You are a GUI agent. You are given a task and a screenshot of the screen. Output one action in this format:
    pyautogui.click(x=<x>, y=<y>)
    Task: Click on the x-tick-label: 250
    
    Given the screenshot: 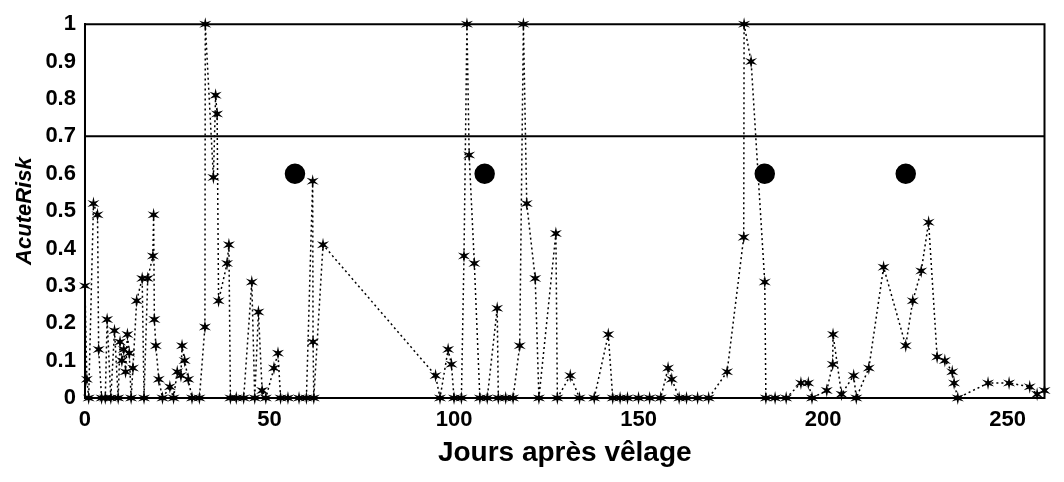 What is the action you would take?
    pyautogui.click(x=1007, y=419)
    